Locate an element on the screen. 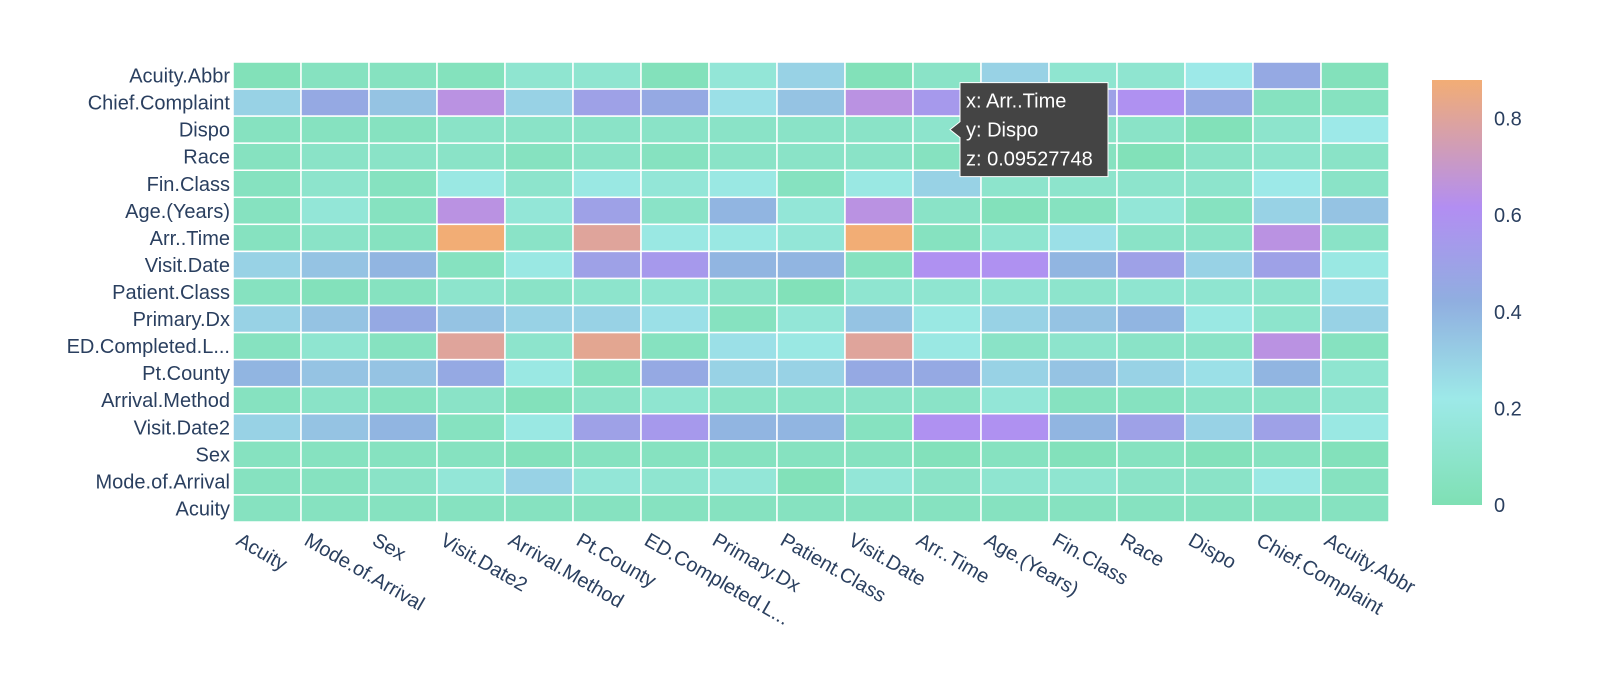  heatmap-cell-dispo-ed-completed-l is located at coordinates (675, 129).